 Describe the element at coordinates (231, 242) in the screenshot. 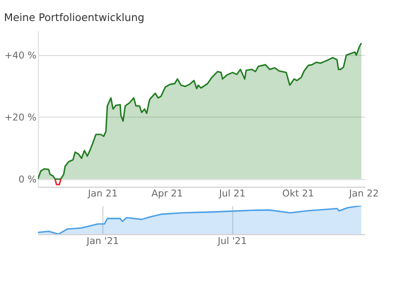

I see `x-tick-label: Jul '21` at that location.